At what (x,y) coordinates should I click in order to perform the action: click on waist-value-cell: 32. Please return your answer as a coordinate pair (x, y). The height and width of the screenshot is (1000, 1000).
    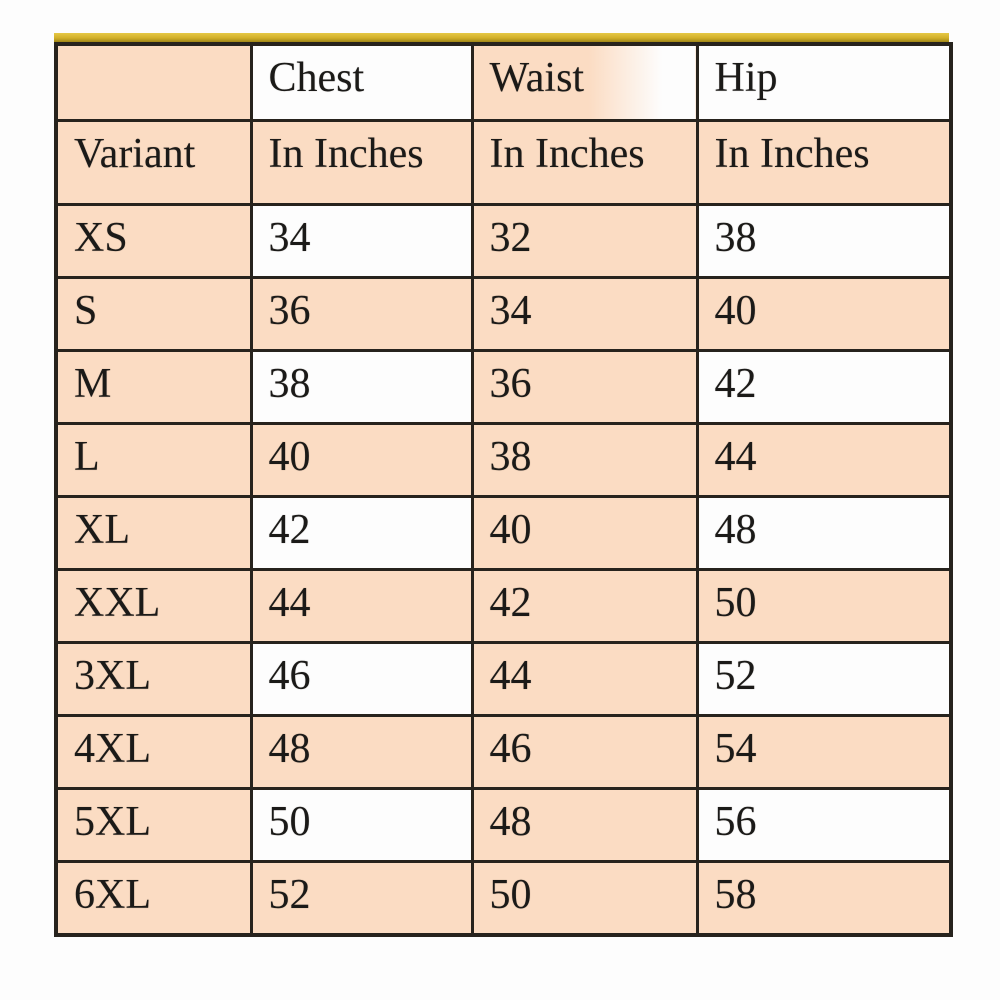
    Looking at the image, I should click on (584, 241).